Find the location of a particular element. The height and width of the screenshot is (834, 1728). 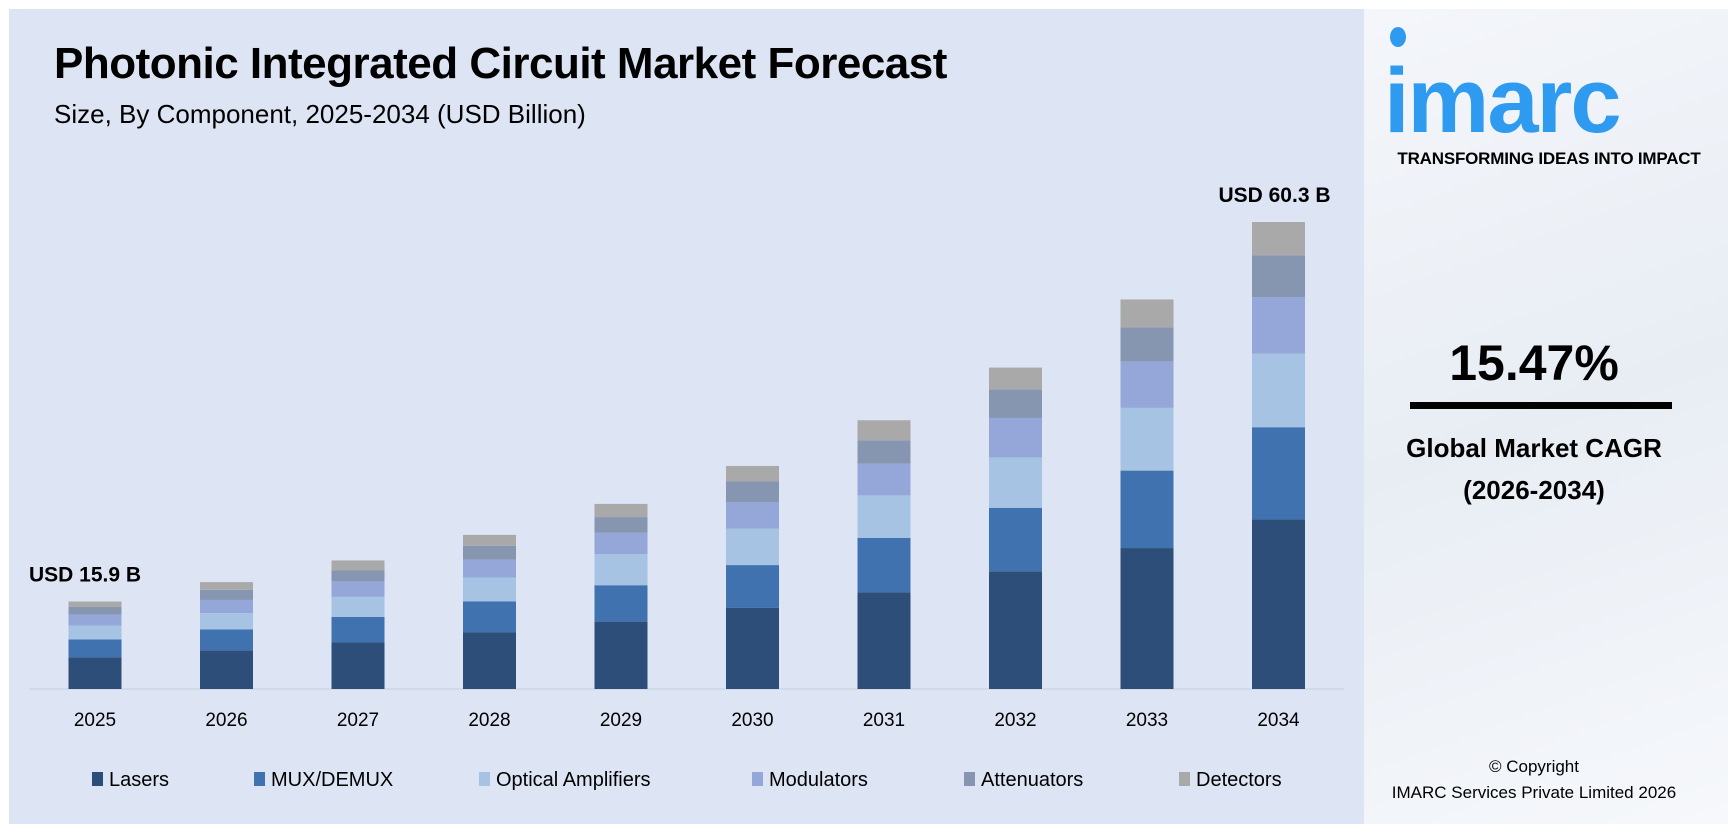

bar-segment-lasers-2028 is located at coordinates (489, 660).